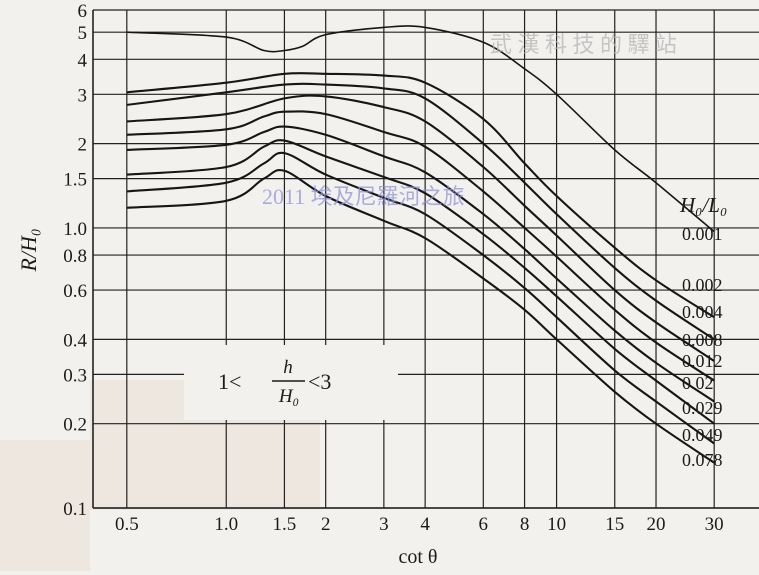  Describe the element at coordinates (384, 524) in the screenshot. I see `x-tick-label: 3` at that location.